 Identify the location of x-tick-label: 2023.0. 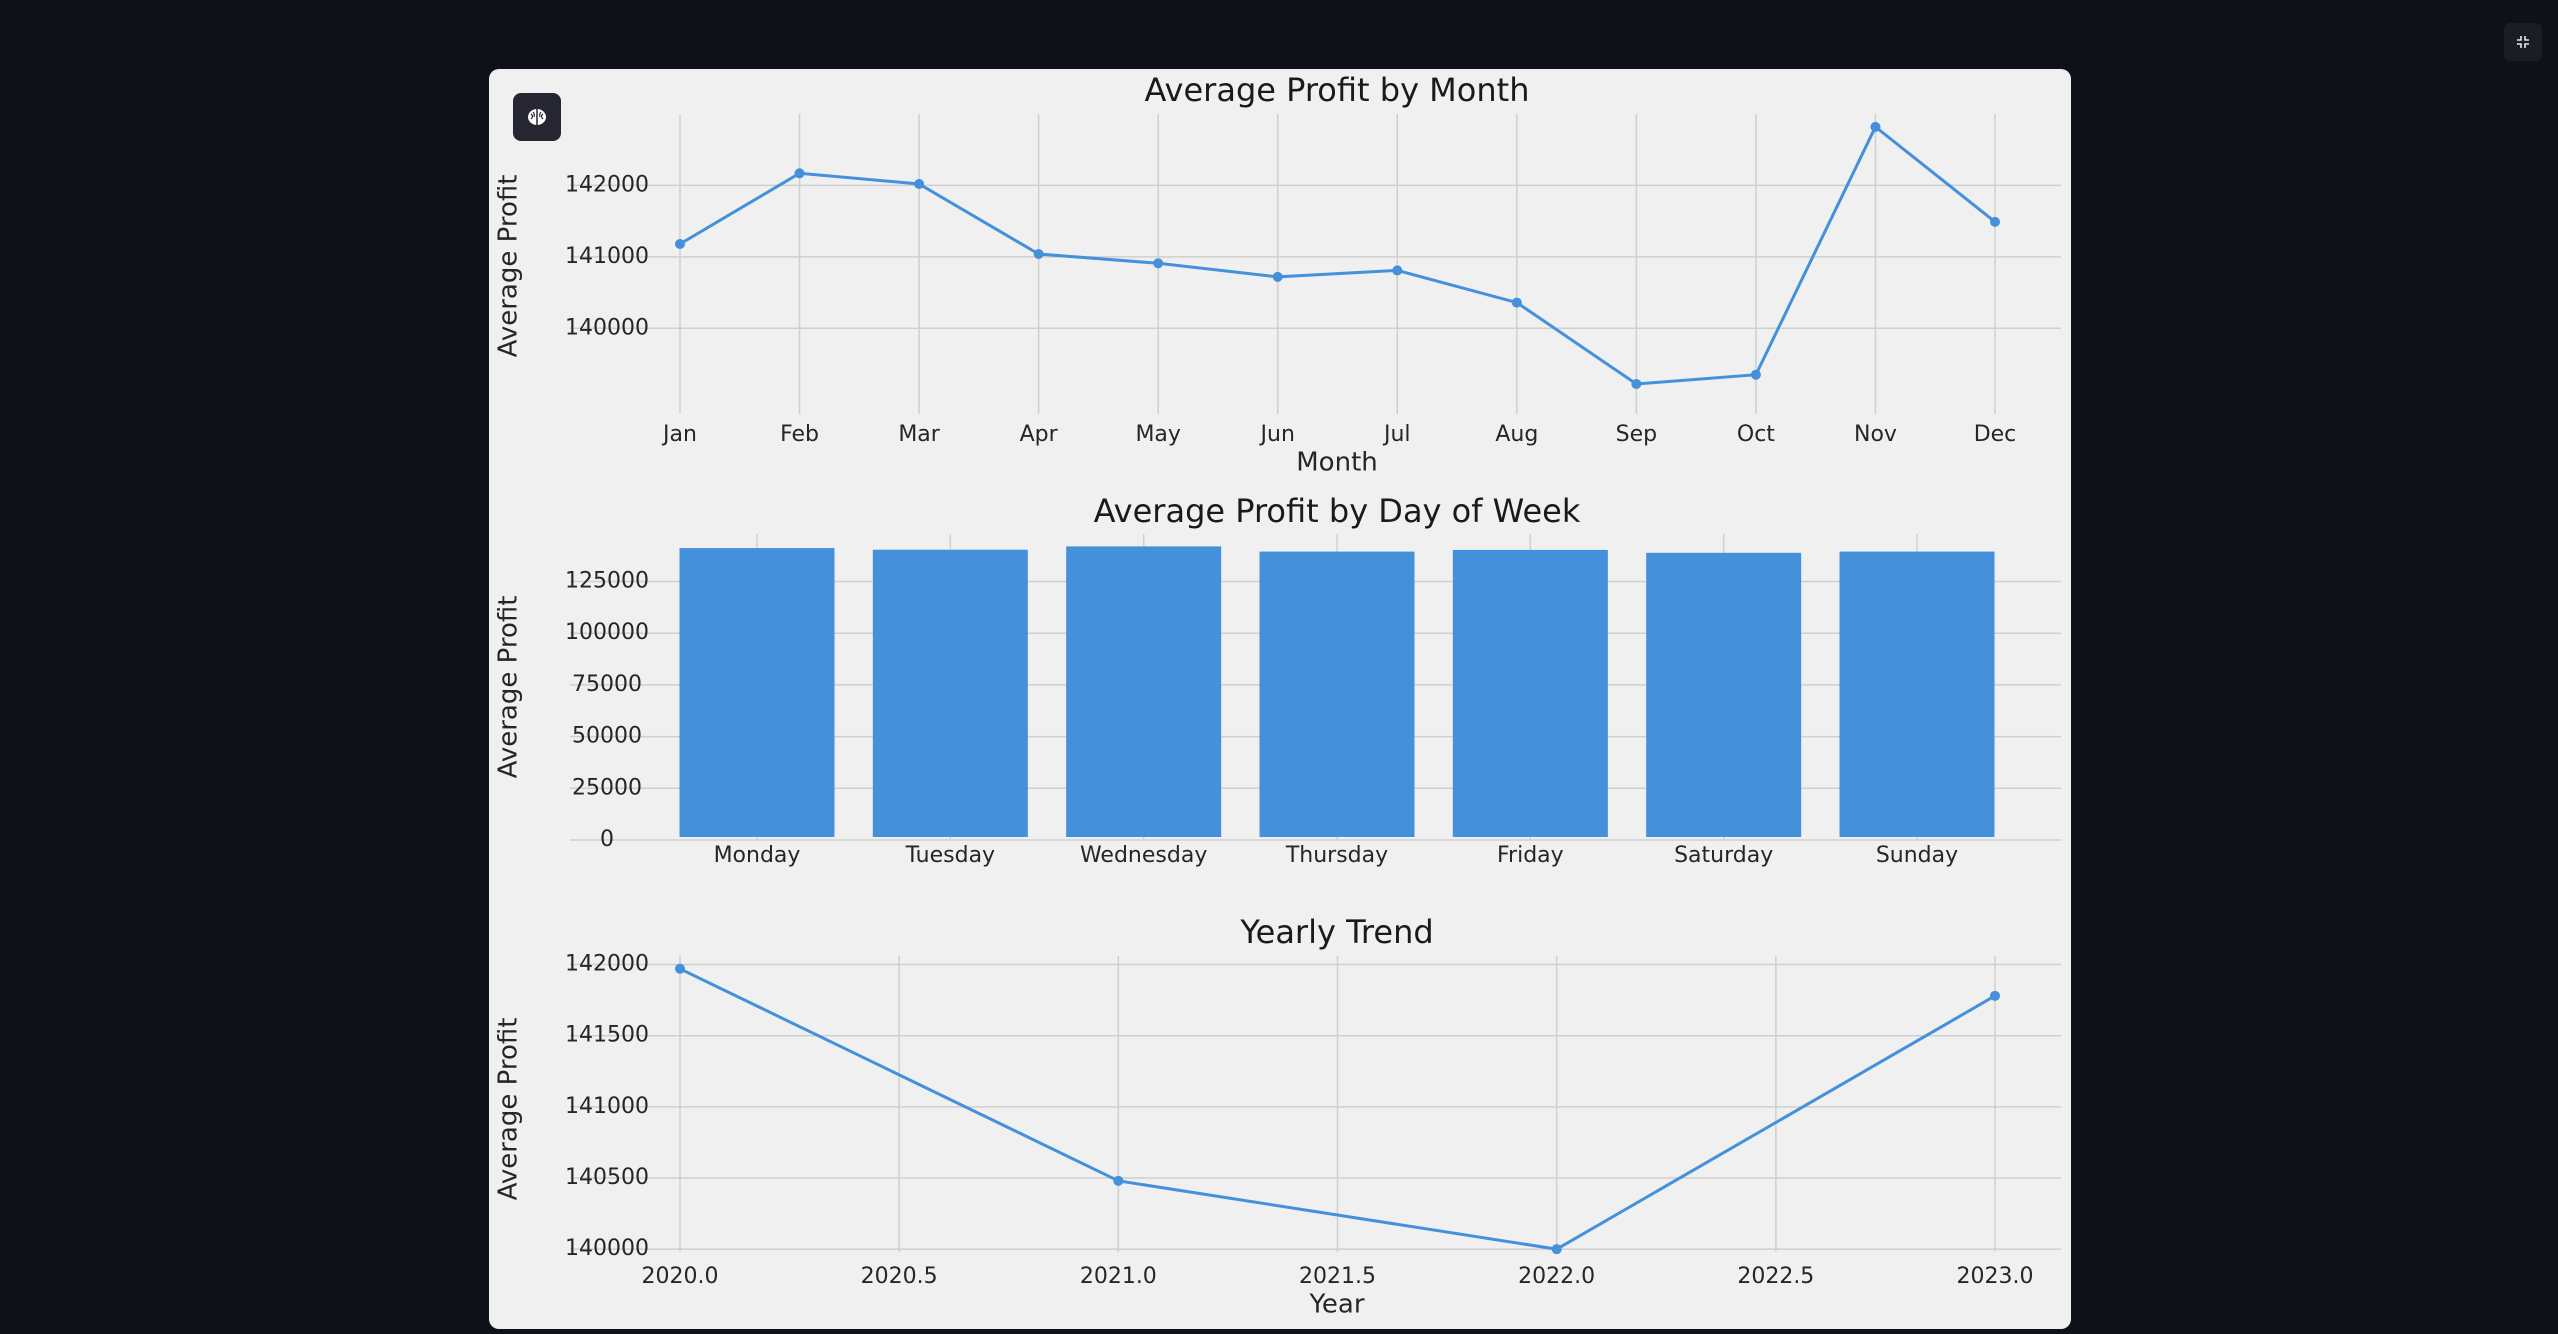
(1995, 1276).